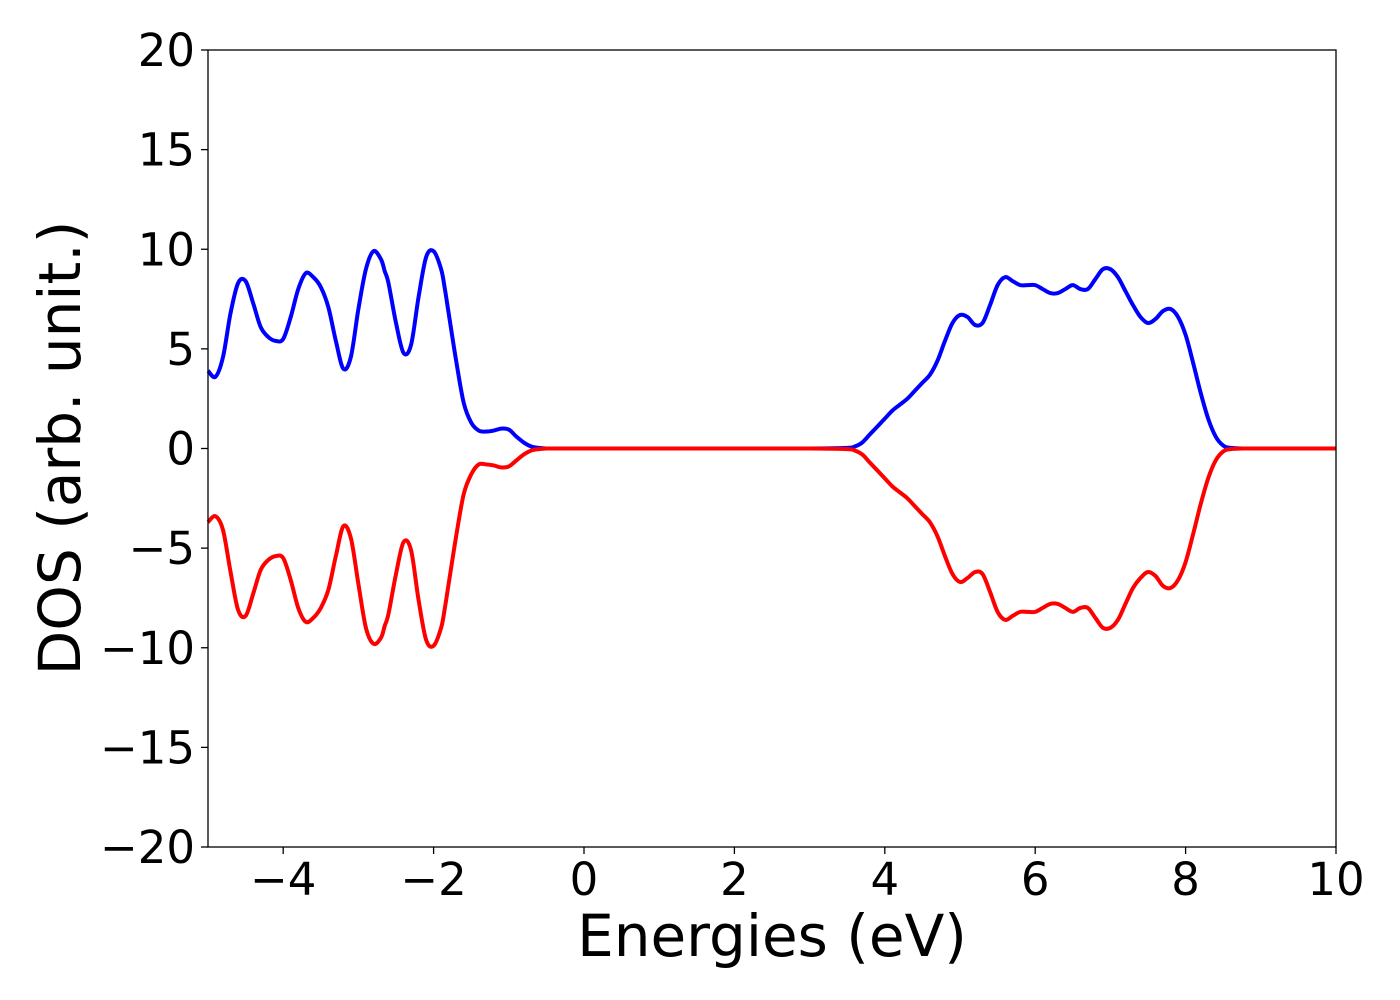 Image resolution: width=1400 pixels, height=1000 pixels. I want to click on y-tick-label: 20, so click(166, 50).